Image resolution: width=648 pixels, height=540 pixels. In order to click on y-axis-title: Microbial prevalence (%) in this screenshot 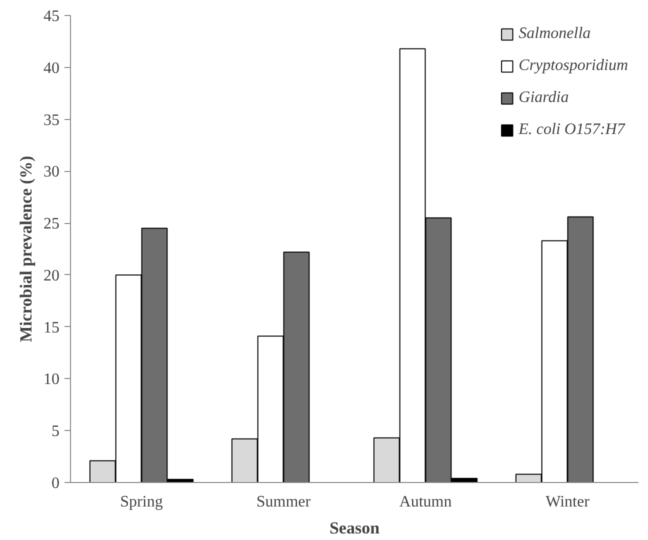, I will do `click(26, 249)`.